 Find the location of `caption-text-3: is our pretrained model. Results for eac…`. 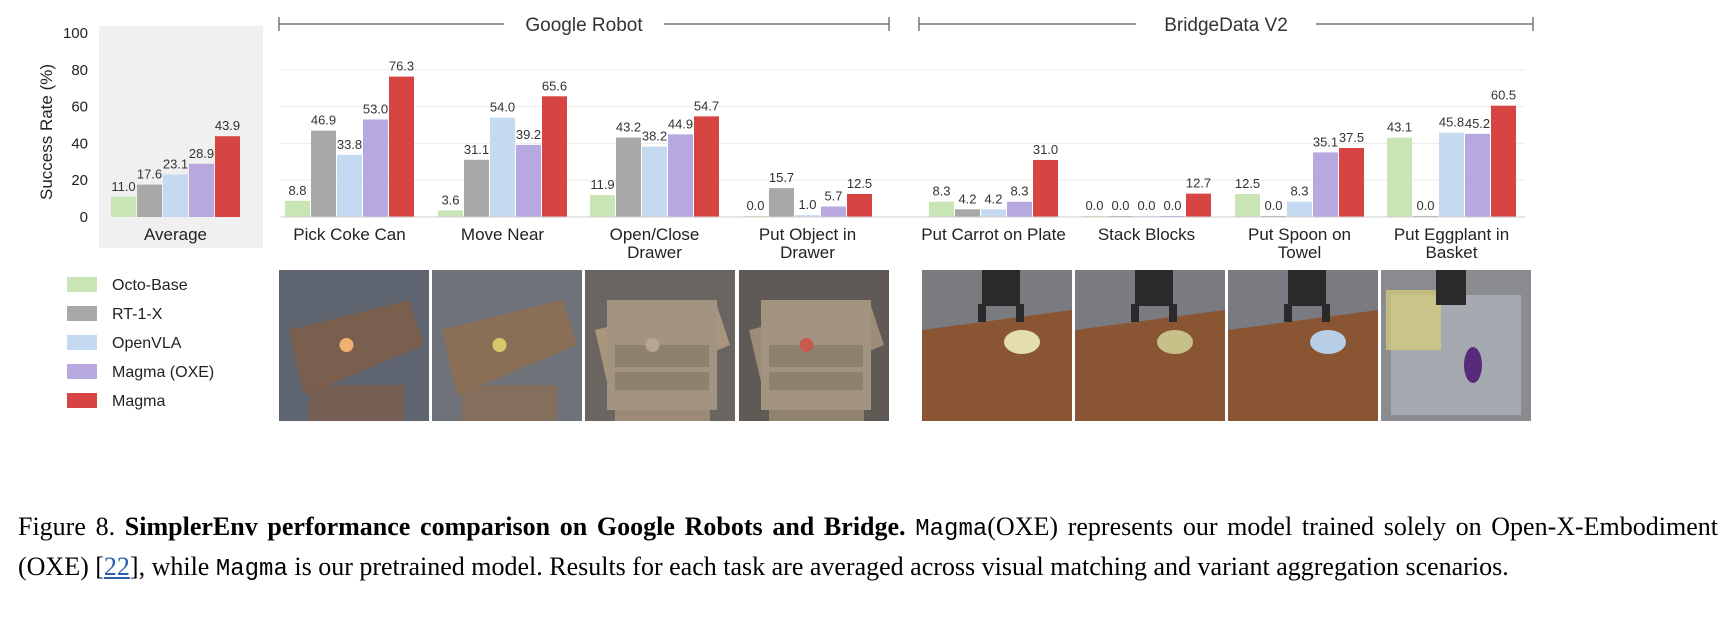

caption-text-3: is our pretrained model. Results for eac… is located at coordinates (901, 566).